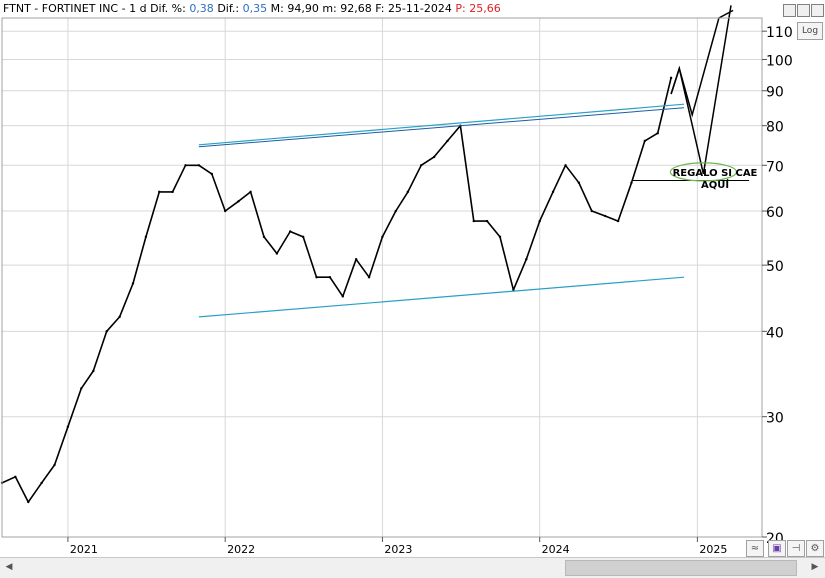  I want to click on annotation-line-1: REGALO SI CAE, so click(715, 173).